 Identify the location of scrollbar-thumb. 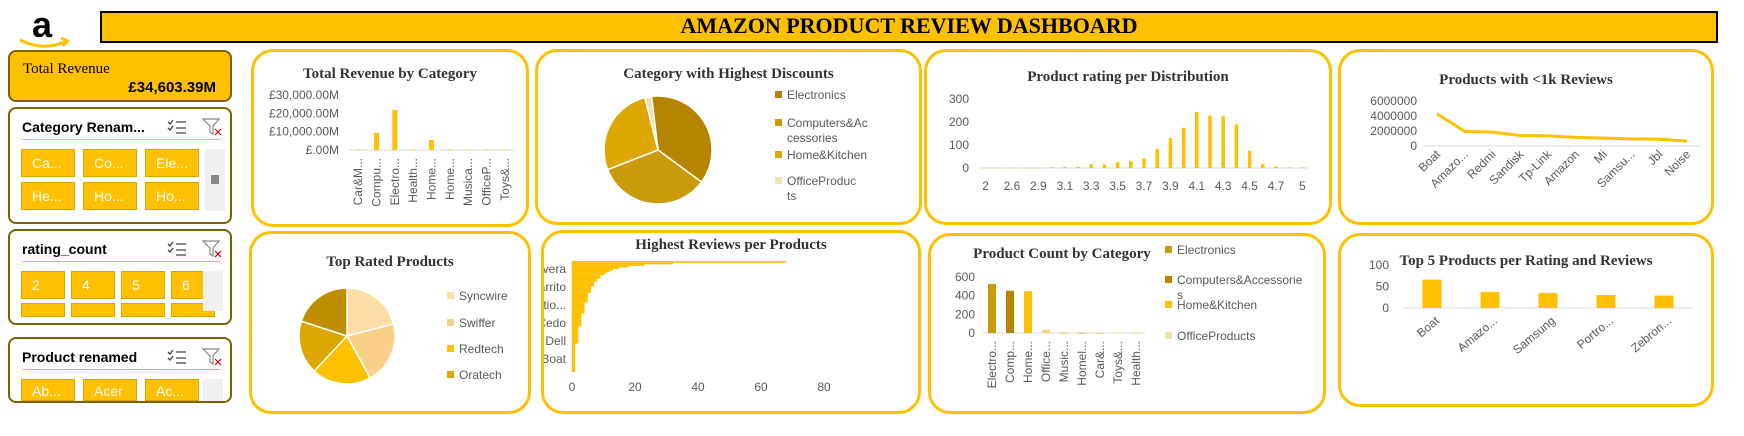
(215, 179).